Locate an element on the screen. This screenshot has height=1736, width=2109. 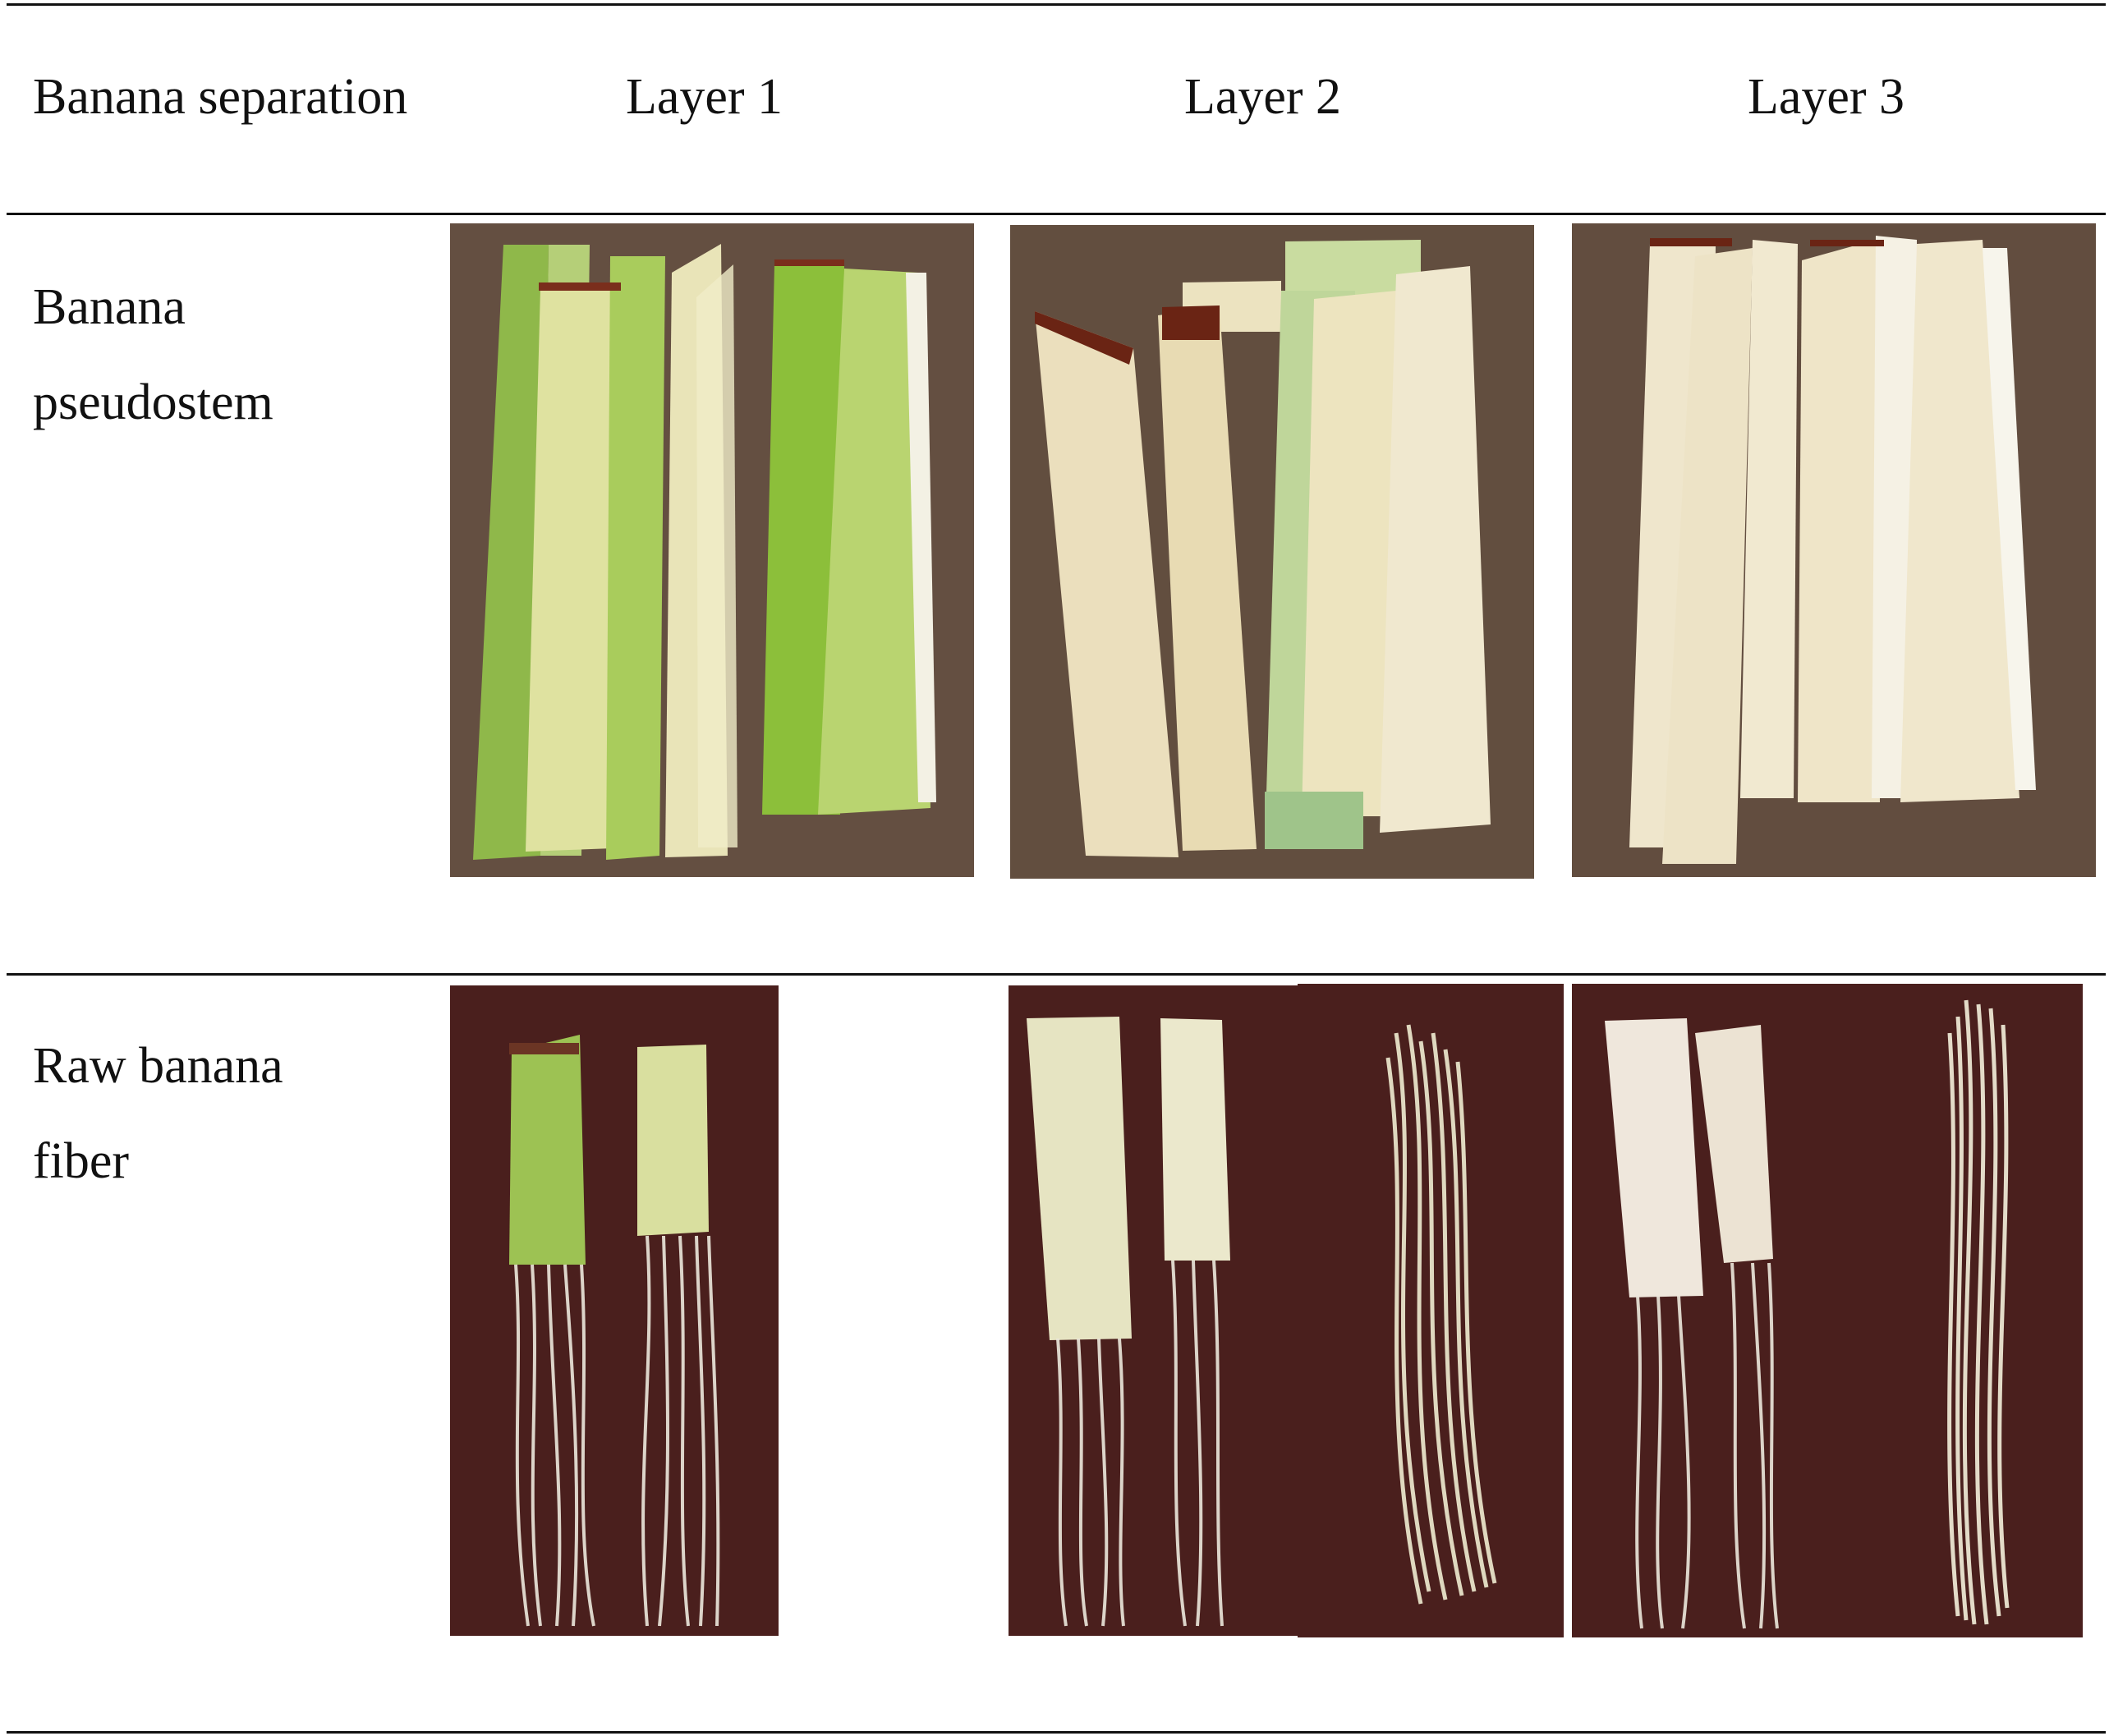
row-label-pseudostem-line-2: pseudostem is located at coordinates (153, 402).